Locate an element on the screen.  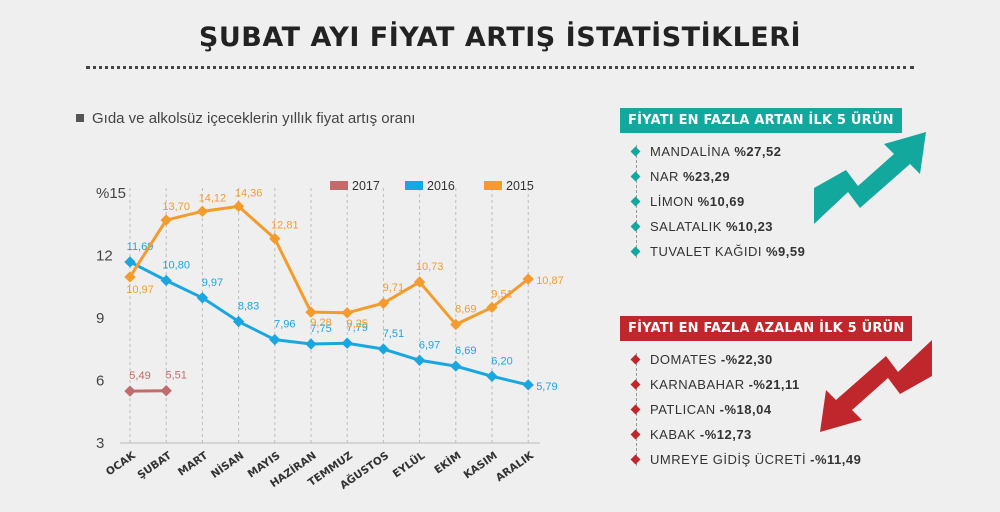
list-item: UMREYE GİDİŞ ÜCRETİ -%11,49 is located at coordinates (771, 459).